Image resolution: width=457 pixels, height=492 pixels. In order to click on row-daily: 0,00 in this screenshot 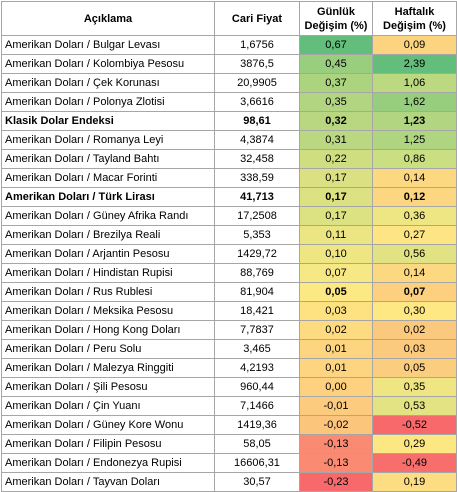, I will do `click(336, 387)`.